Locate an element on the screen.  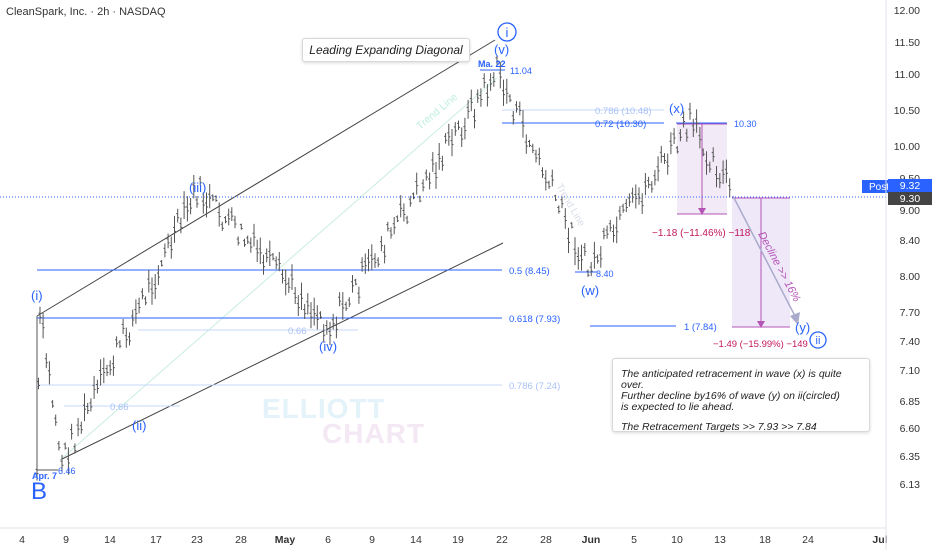
post-badge-label: Post is located at coordinates (879, 187).